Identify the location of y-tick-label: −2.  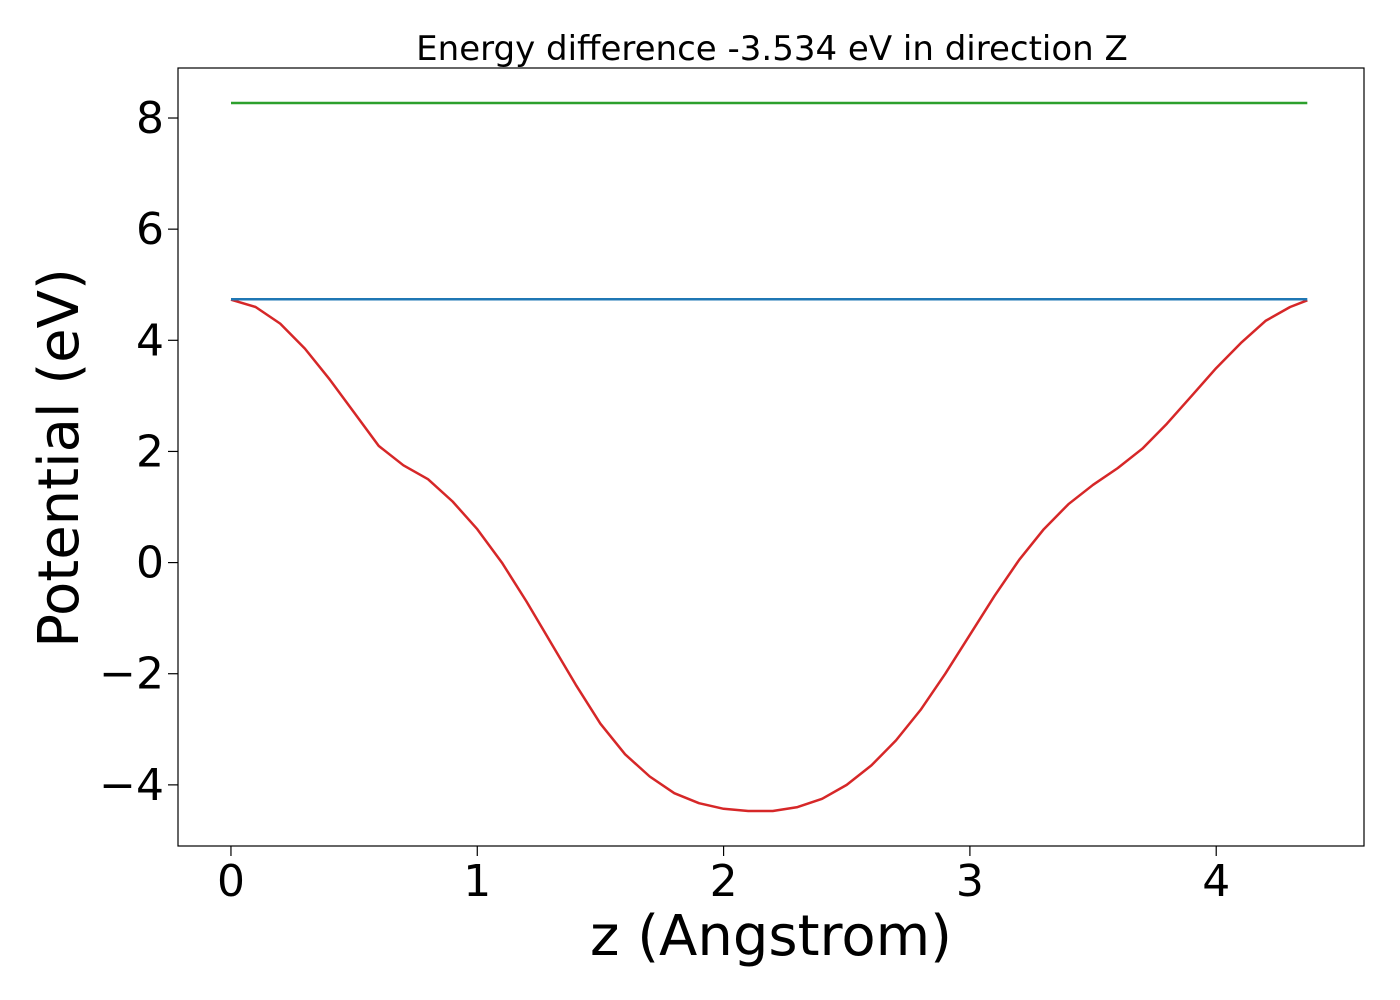
(131, 674).